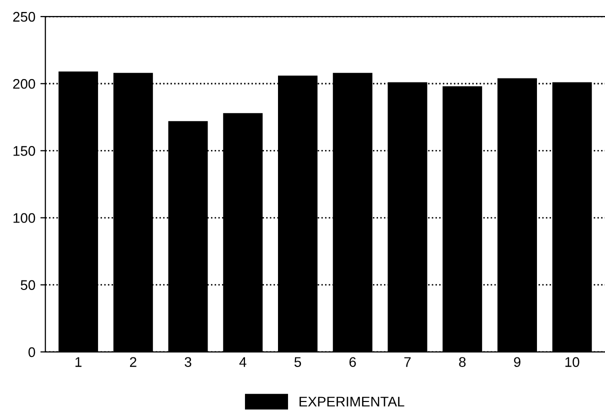  I want to click on x-tick-label: 6, so click(352, 362).